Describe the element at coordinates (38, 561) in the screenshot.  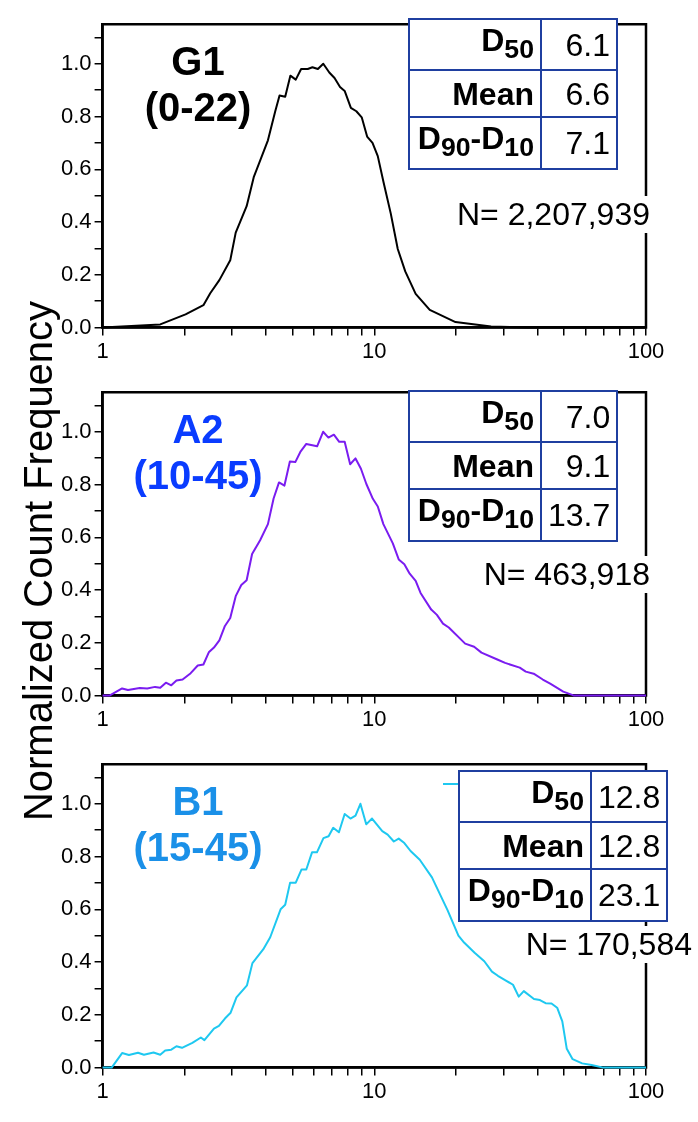
I see `y-axis-title: Normalized Count Frequency` at that location.